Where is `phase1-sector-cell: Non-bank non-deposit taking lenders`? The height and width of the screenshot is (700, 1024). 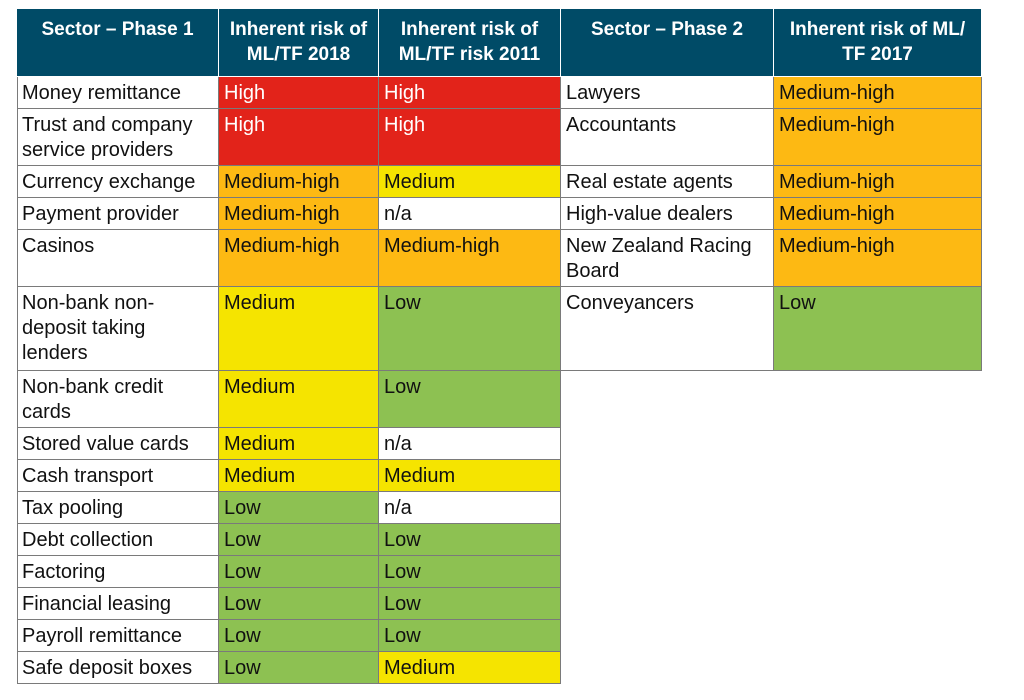
phase1-sector-cell: Non-bank non-deposit taking lenders is located at coordinates (118, 329).